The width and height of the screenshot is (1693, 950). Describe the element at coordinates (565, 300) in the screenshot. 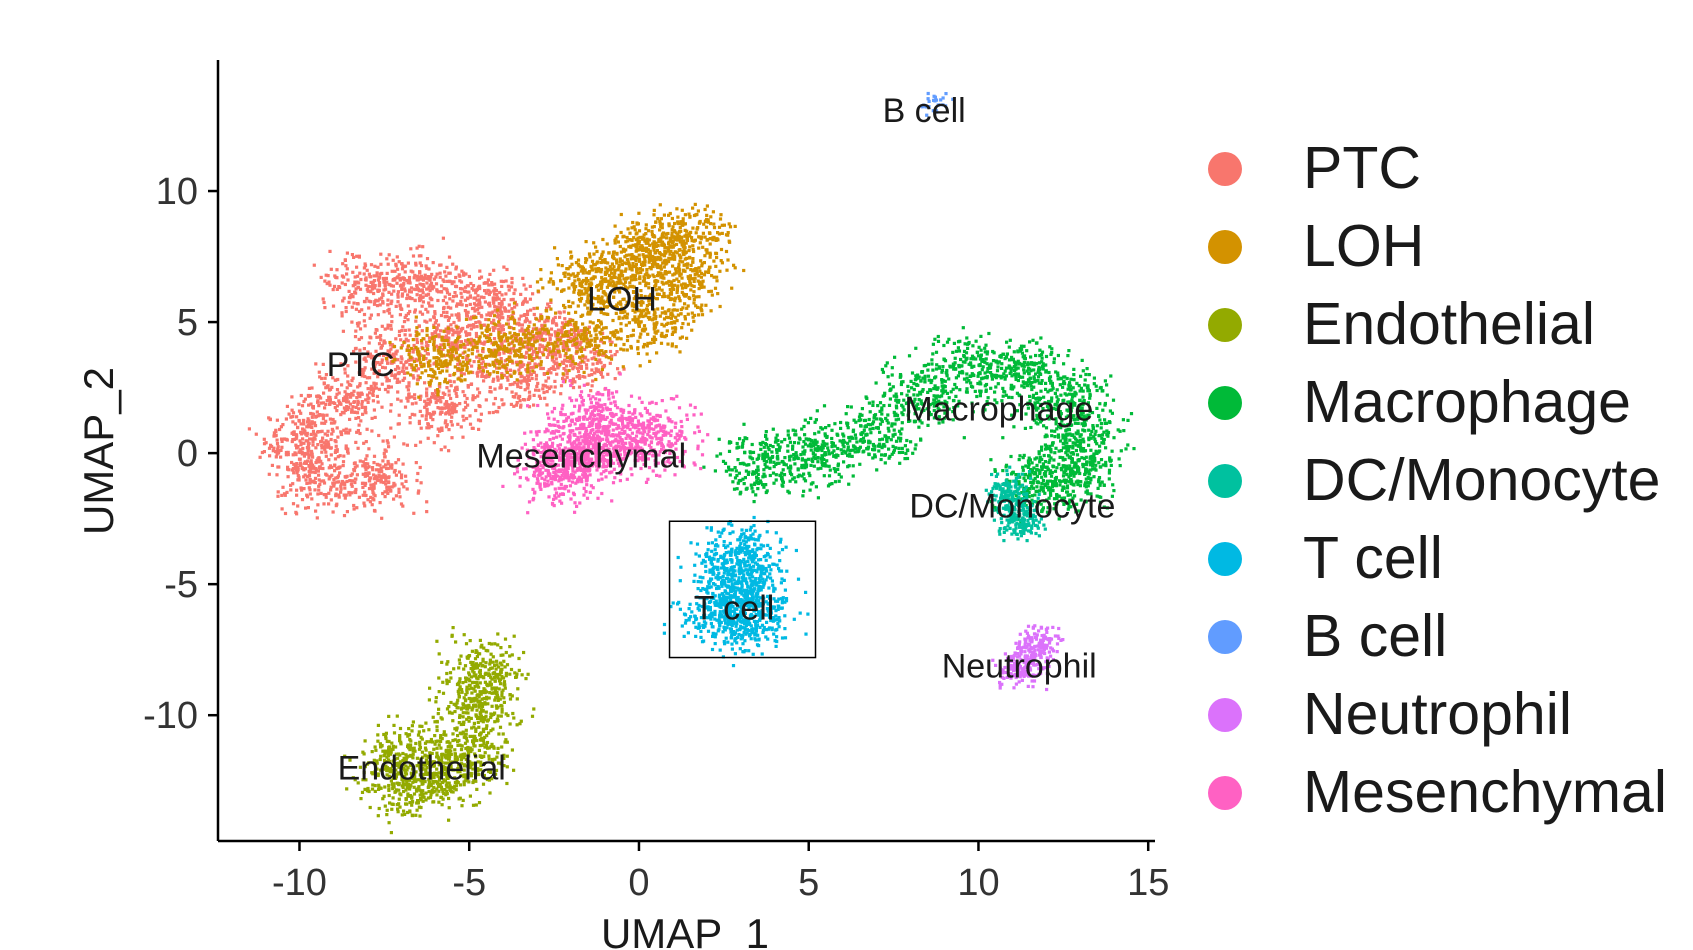

I see `cluster-points-loh` at that location.